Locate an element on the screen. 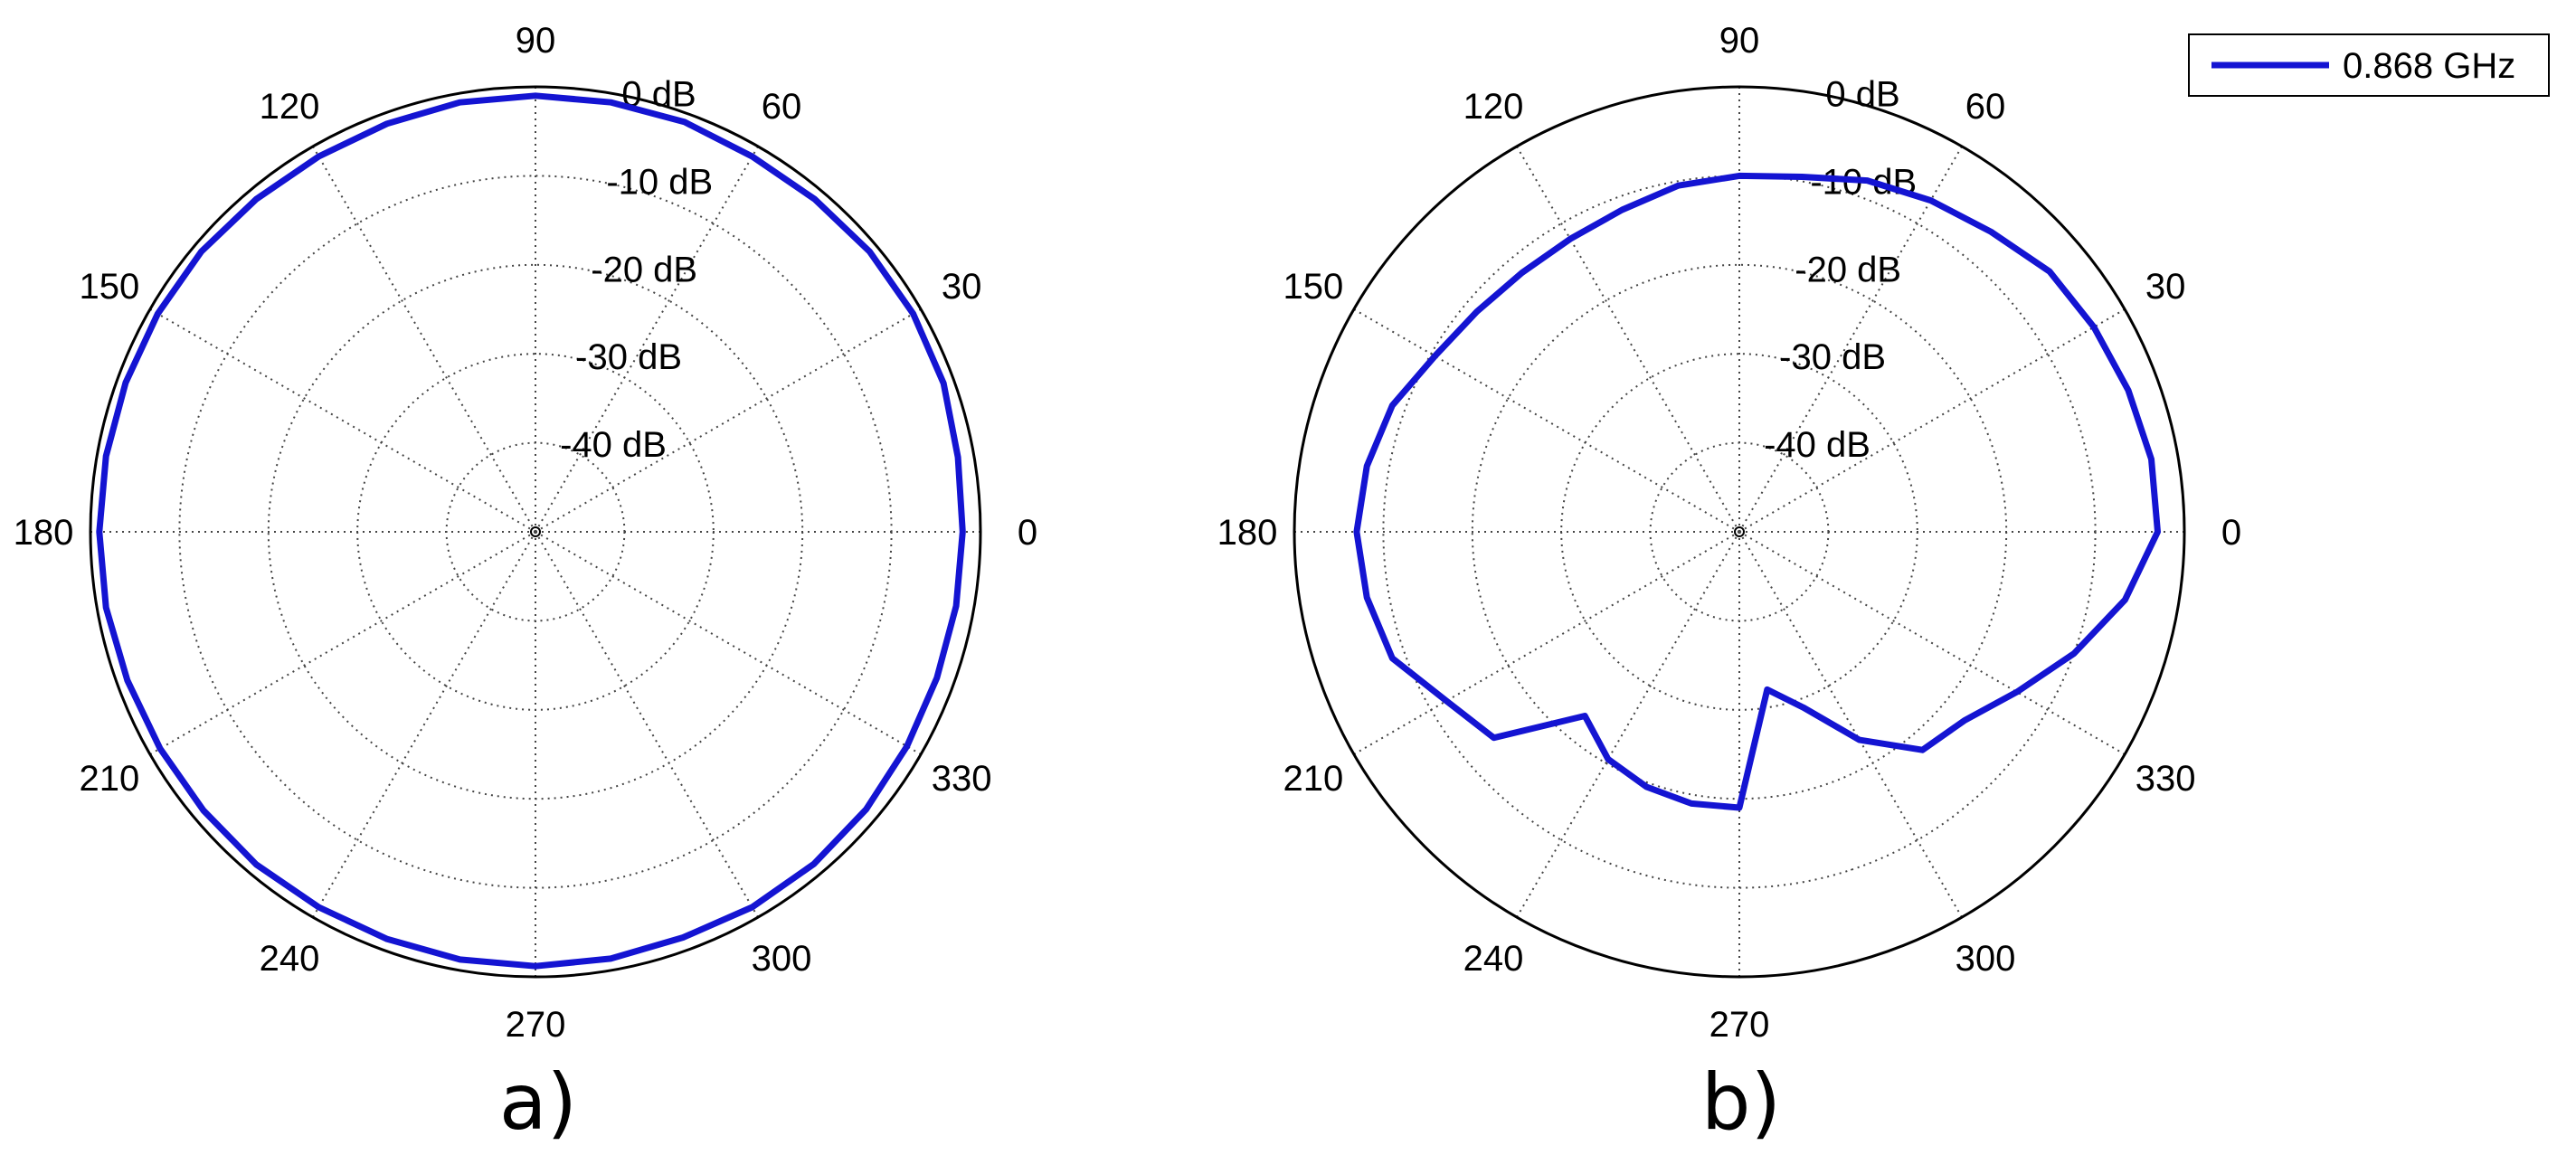 The height and width of the screenshot is (1155, 2576). panel-label-a: a) is located at coordinates (538, 1102).